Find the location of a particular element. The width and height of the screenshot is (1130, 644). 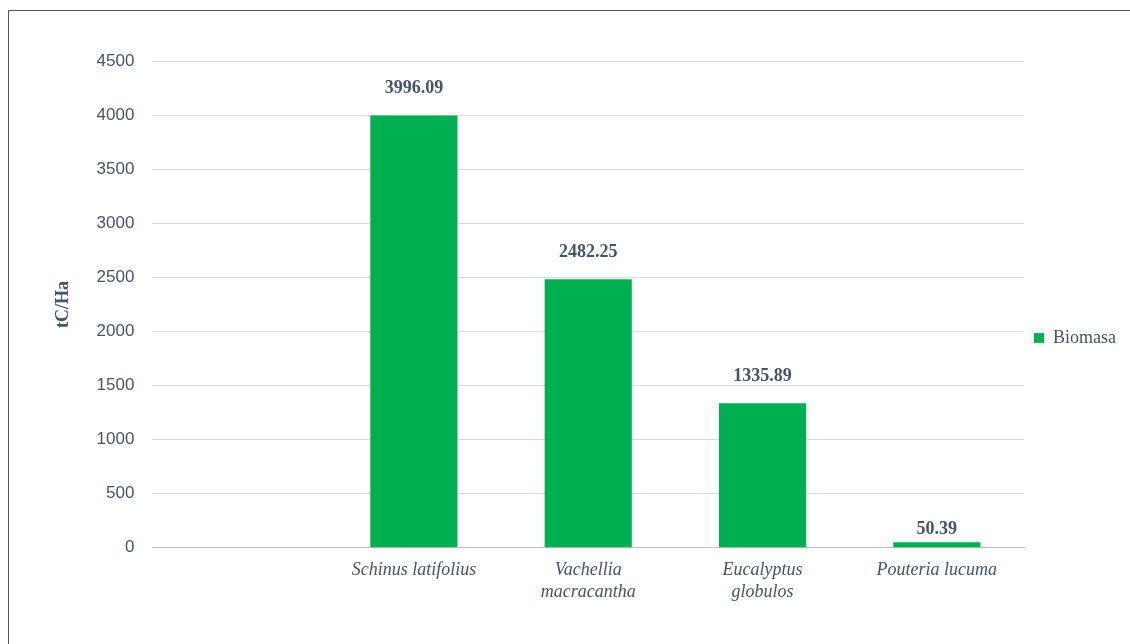

y-tick-label: 1500 is located at coordinates (115, 385).